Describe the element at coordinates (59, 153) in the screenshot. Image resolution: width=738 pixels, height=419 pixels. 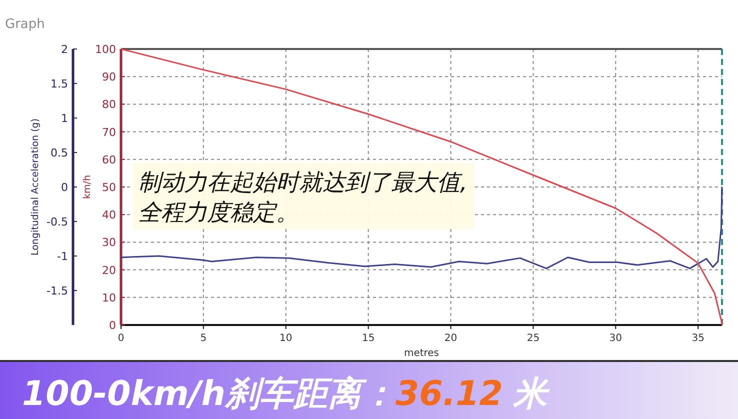
I see `y-tick-label: 0.5` at that location.